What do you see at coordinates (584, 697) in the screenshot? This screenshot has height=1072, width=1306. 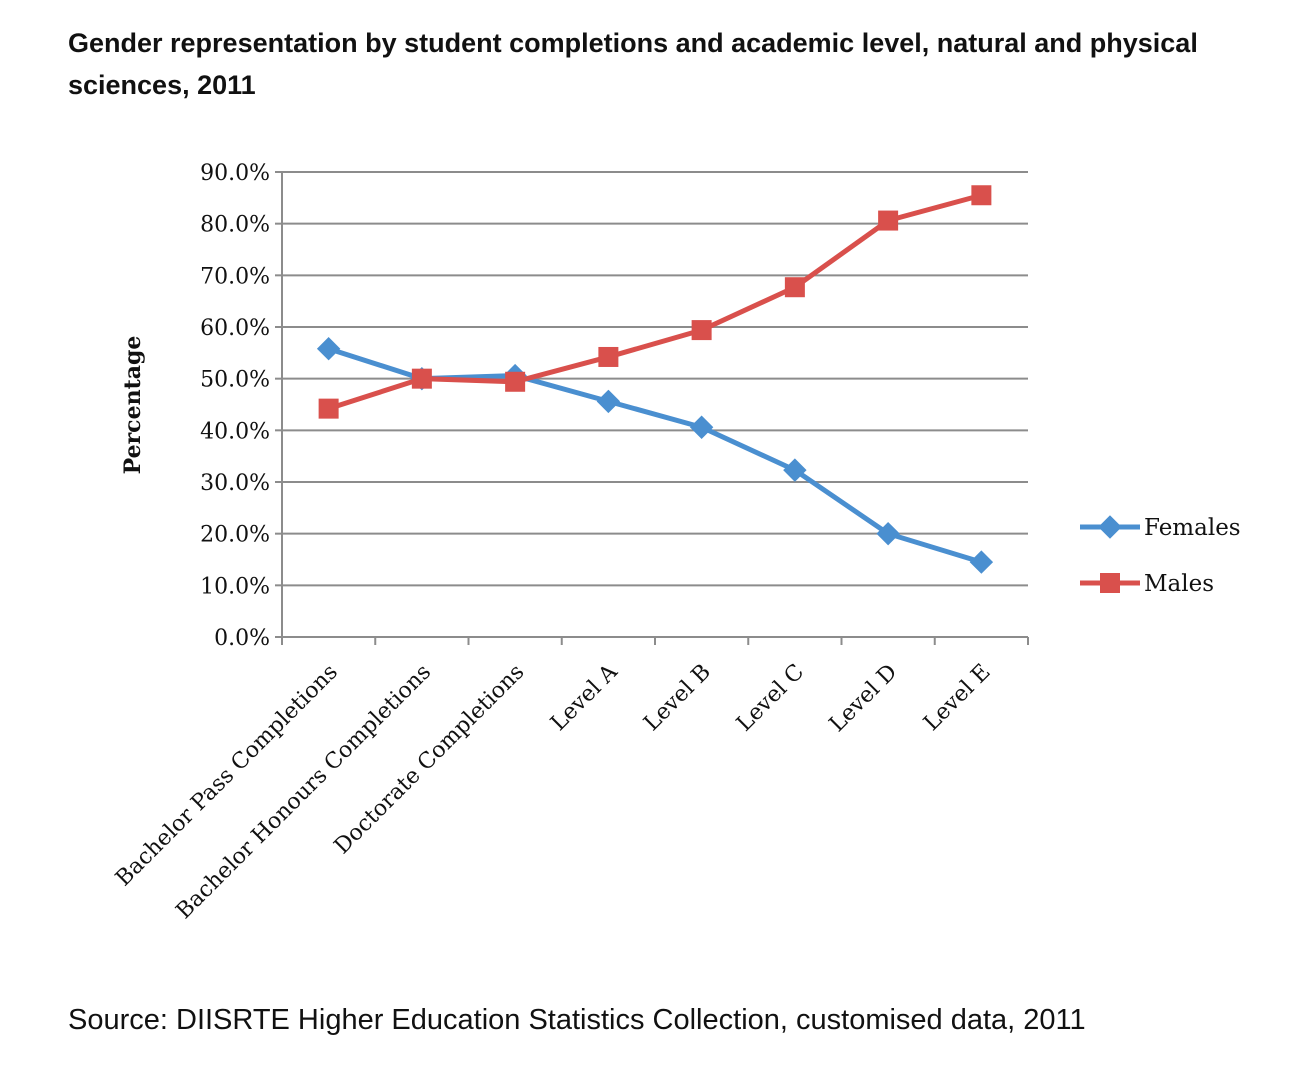 I see `x-tick-label: Level A` at bounding box center [584, 697].